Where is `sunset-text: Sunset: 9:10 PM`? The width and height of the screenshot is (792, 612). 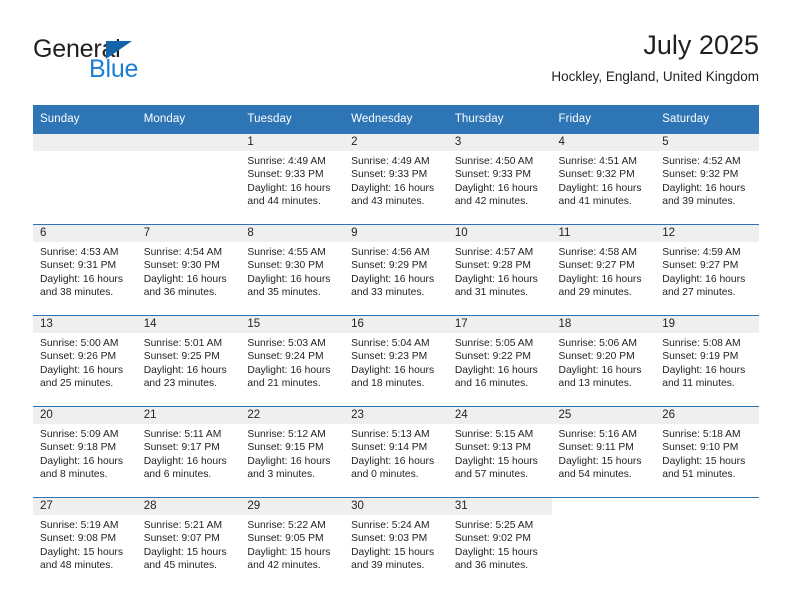 sunset-text: Sunset: 9:10 PM is located at coordinates (700, 448).